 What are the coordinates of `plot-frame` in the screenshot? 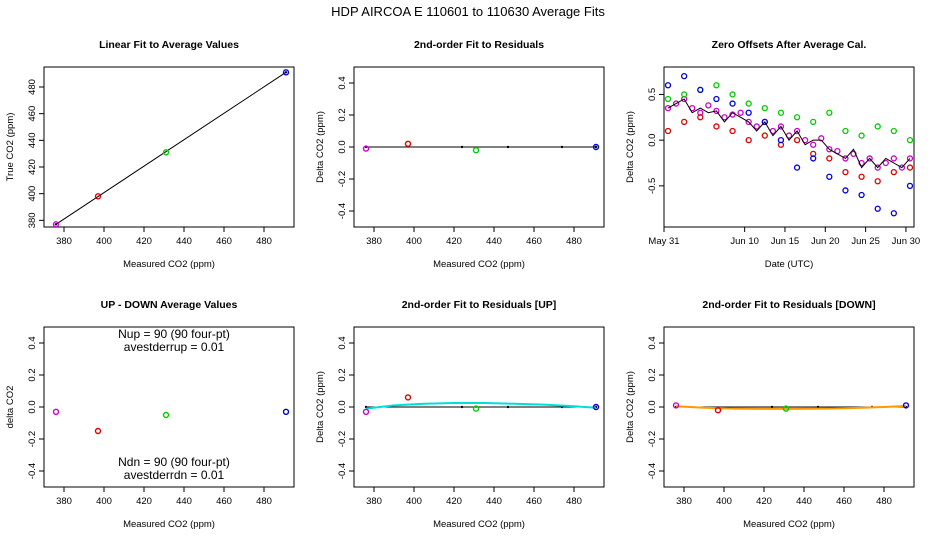 It's located at (169, 147).